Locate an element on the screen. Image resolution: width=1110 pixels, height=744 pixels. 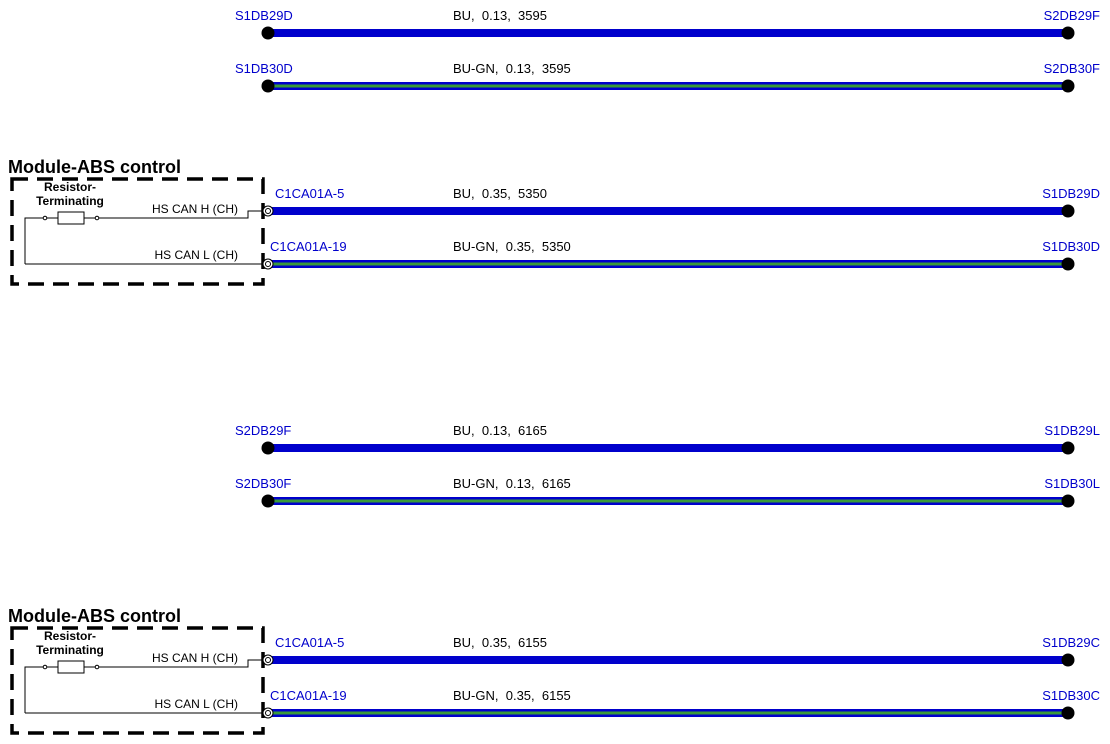
wire-to: S2DB30F is located at coordinates (1072, 68).